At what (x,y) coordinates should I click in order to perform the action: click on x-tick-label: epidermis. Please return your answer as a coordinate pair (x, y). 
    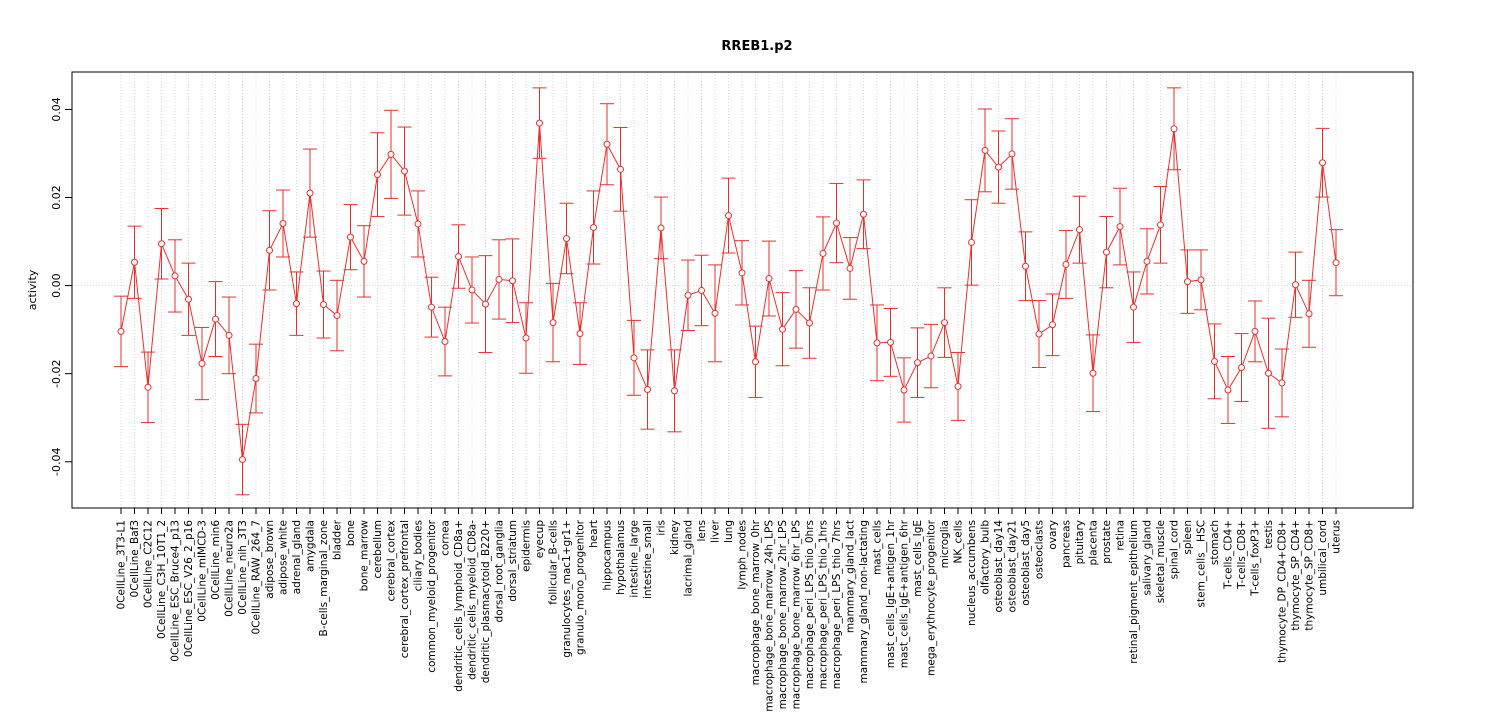
    Looking at the image, I should click on (527, 546).